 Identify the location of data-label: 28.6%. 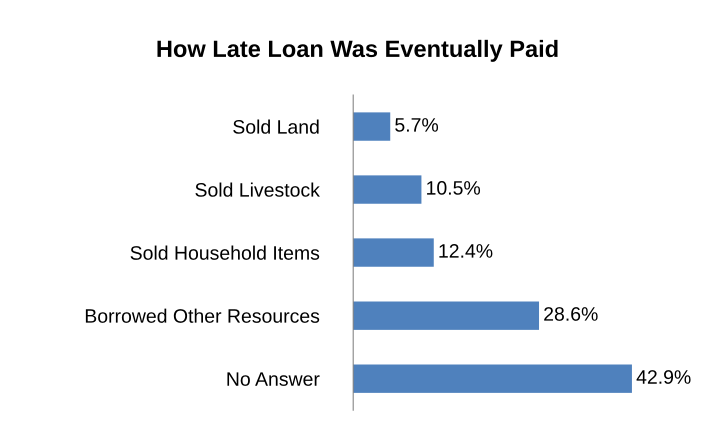
(571, 314).